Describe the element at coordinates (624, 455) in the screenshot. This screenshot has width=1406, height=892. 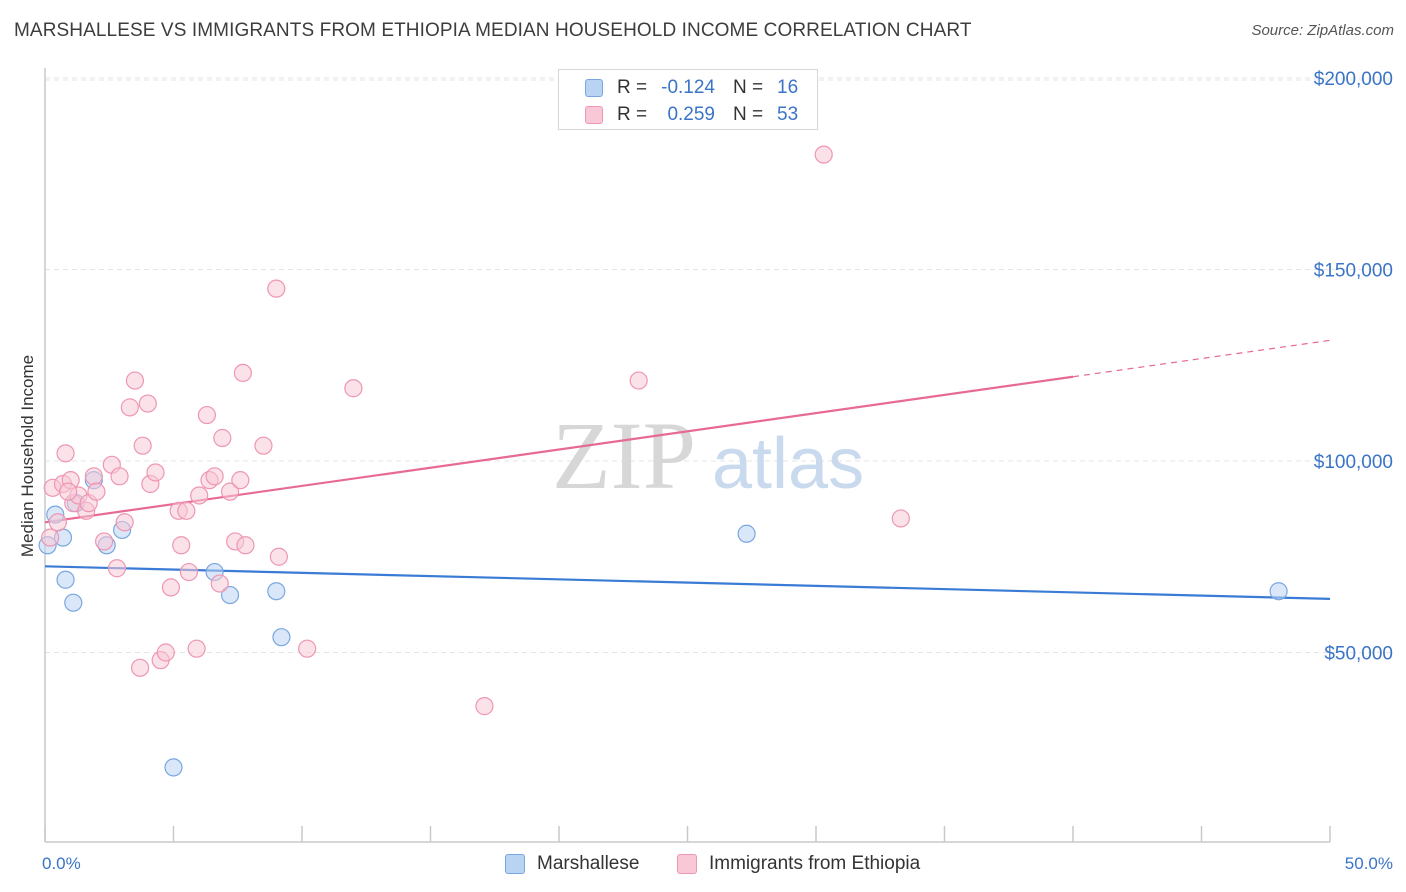
I see `watermark-zip: ZIP` at that location.